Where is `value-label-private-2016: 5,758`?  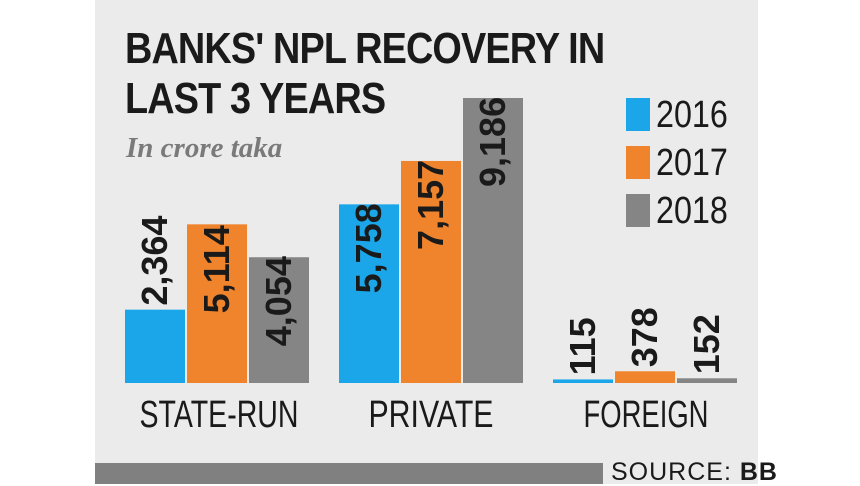
value-label-private-2016: 5,758 is located at coordinates (368, 248).